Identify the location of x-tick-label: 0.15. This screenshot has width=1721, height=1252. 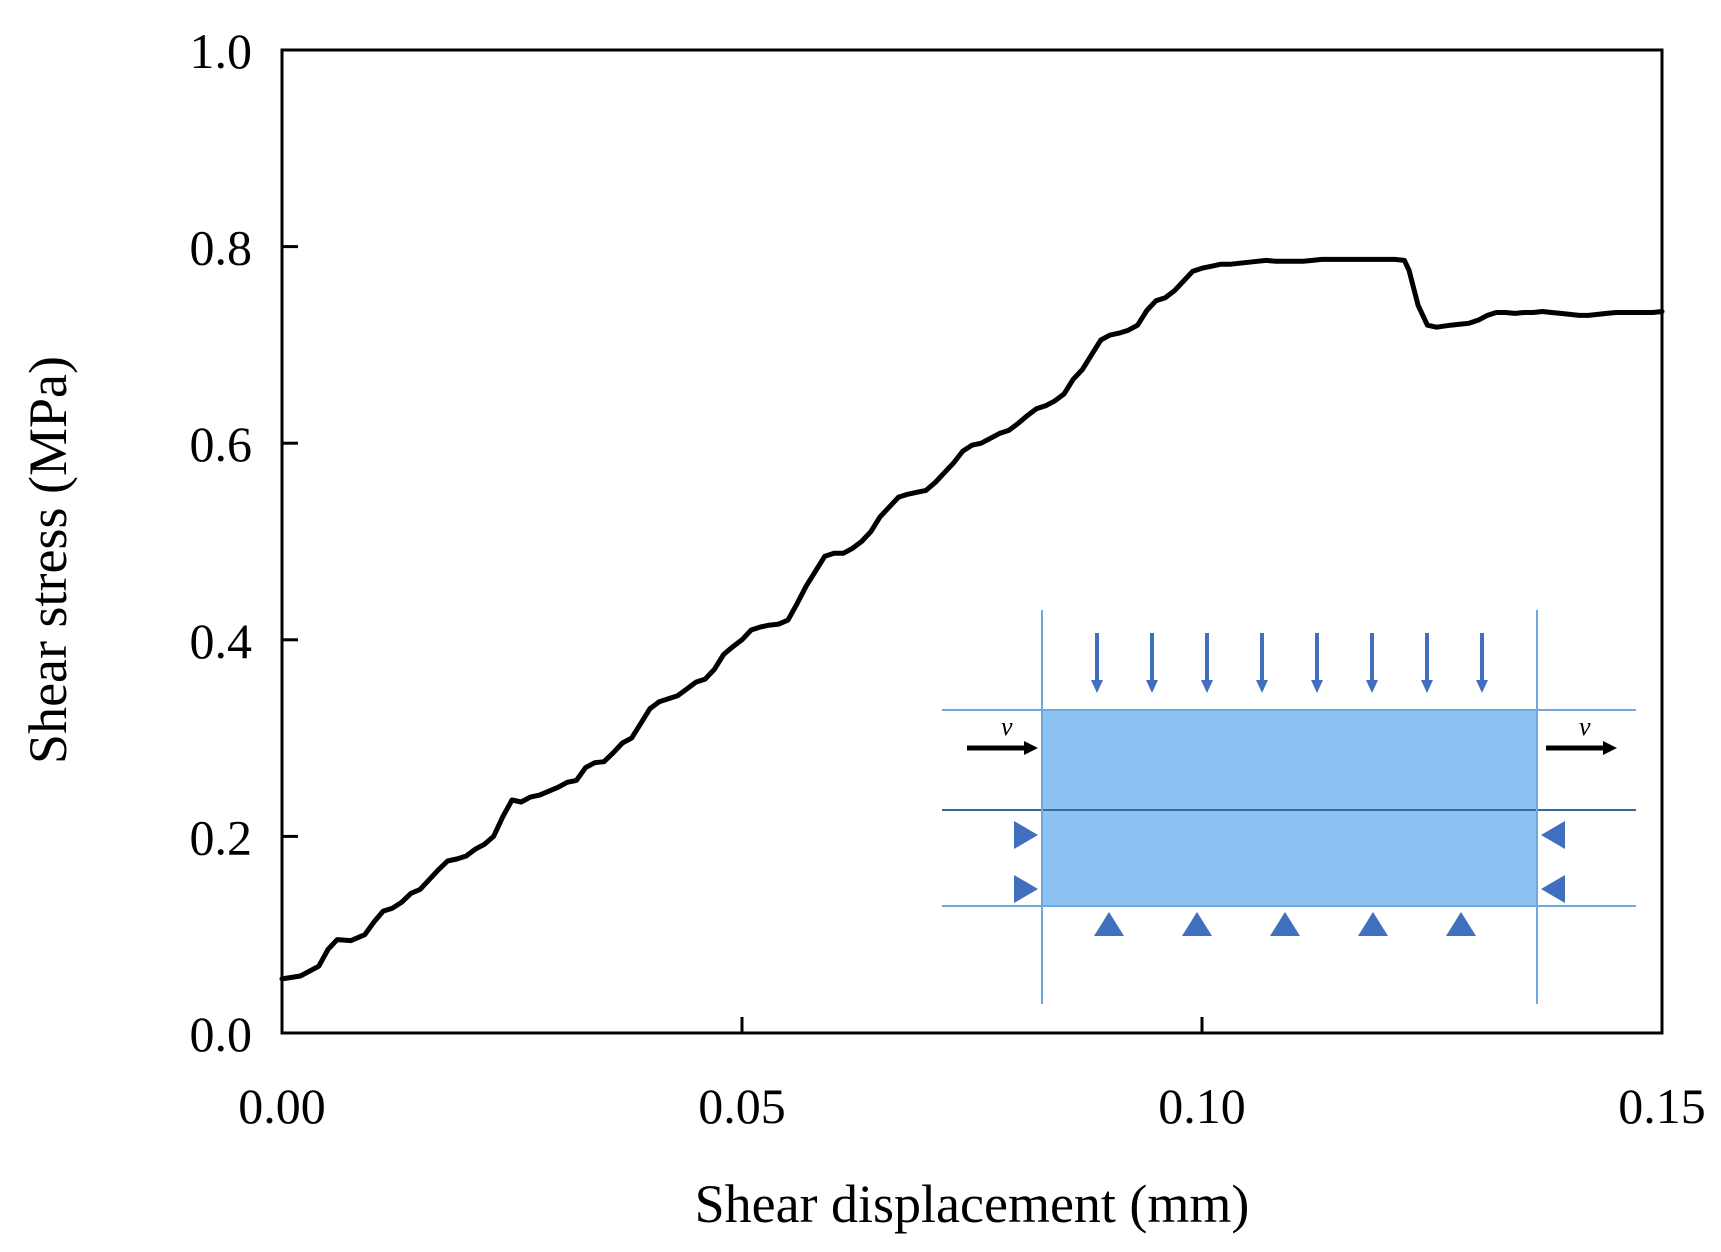
(1662, 1106).